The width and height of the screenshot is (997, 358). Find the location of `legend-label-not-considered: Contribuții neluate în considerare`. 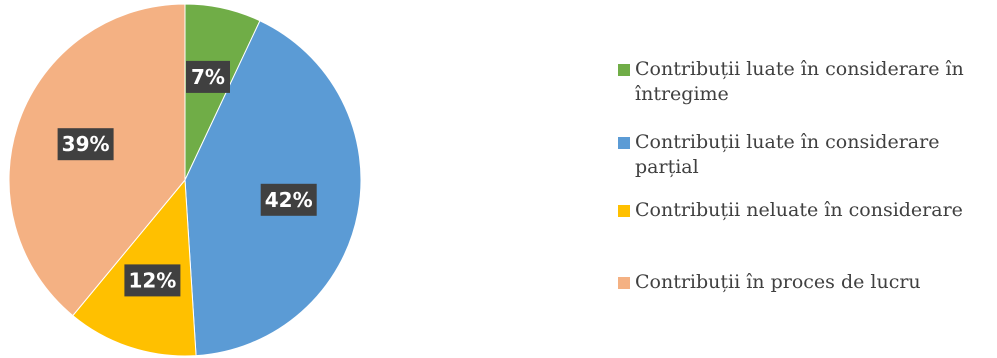

legend-label-not-considered: Contribuții neluate în considerare is located at coordinates (799, 210).